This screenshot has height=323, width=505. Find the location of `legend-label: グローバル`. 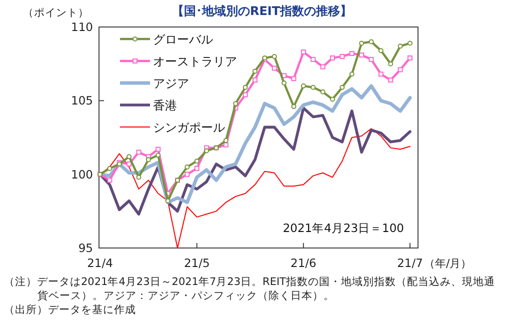

legend-label: グローバル is located at coordinates (183, 39).